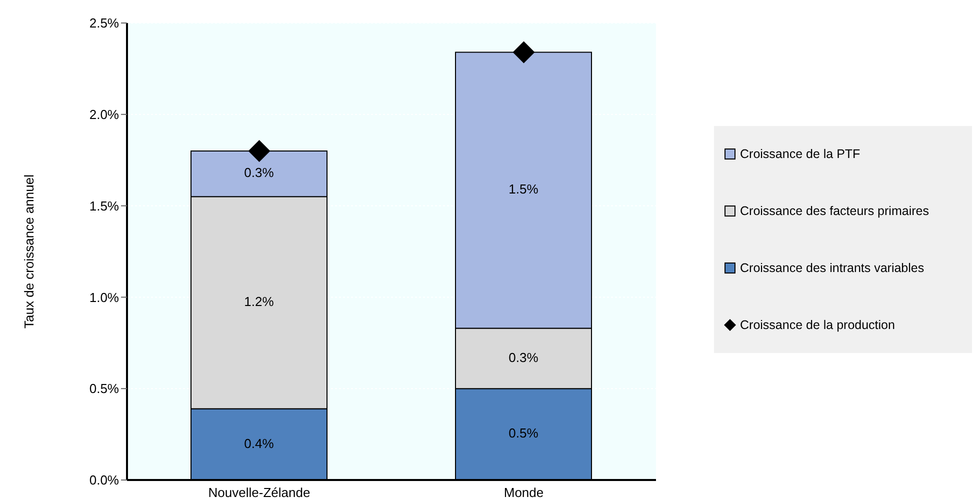 The height and width of the screenshot is (504, 980). Describe the element at coordinates (259, 492) in the screenshot. I see `x-tick-label: Nouvelle-Zélande` at that location.